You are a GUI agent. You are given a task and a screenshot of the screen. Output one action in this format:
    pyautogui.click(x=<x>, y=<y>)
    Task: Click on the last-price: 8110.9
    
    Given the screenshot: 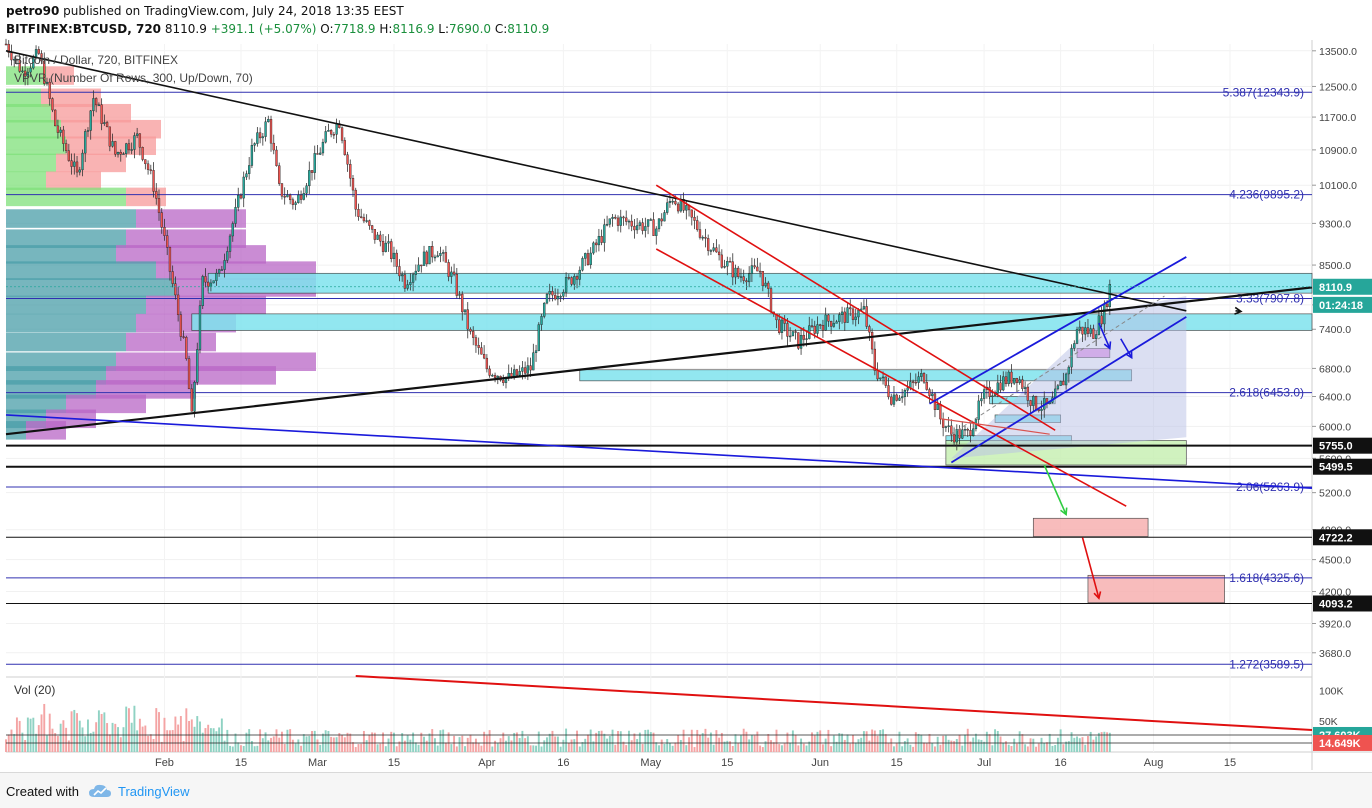 What is the action you would take?
    pyautogui.click(x=185, y=29)
    